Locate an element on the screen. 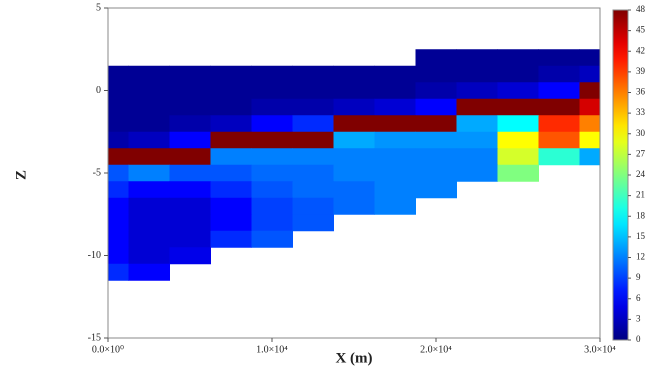  colorbar-tick-label: 48 is located at coordinates (641, 9).